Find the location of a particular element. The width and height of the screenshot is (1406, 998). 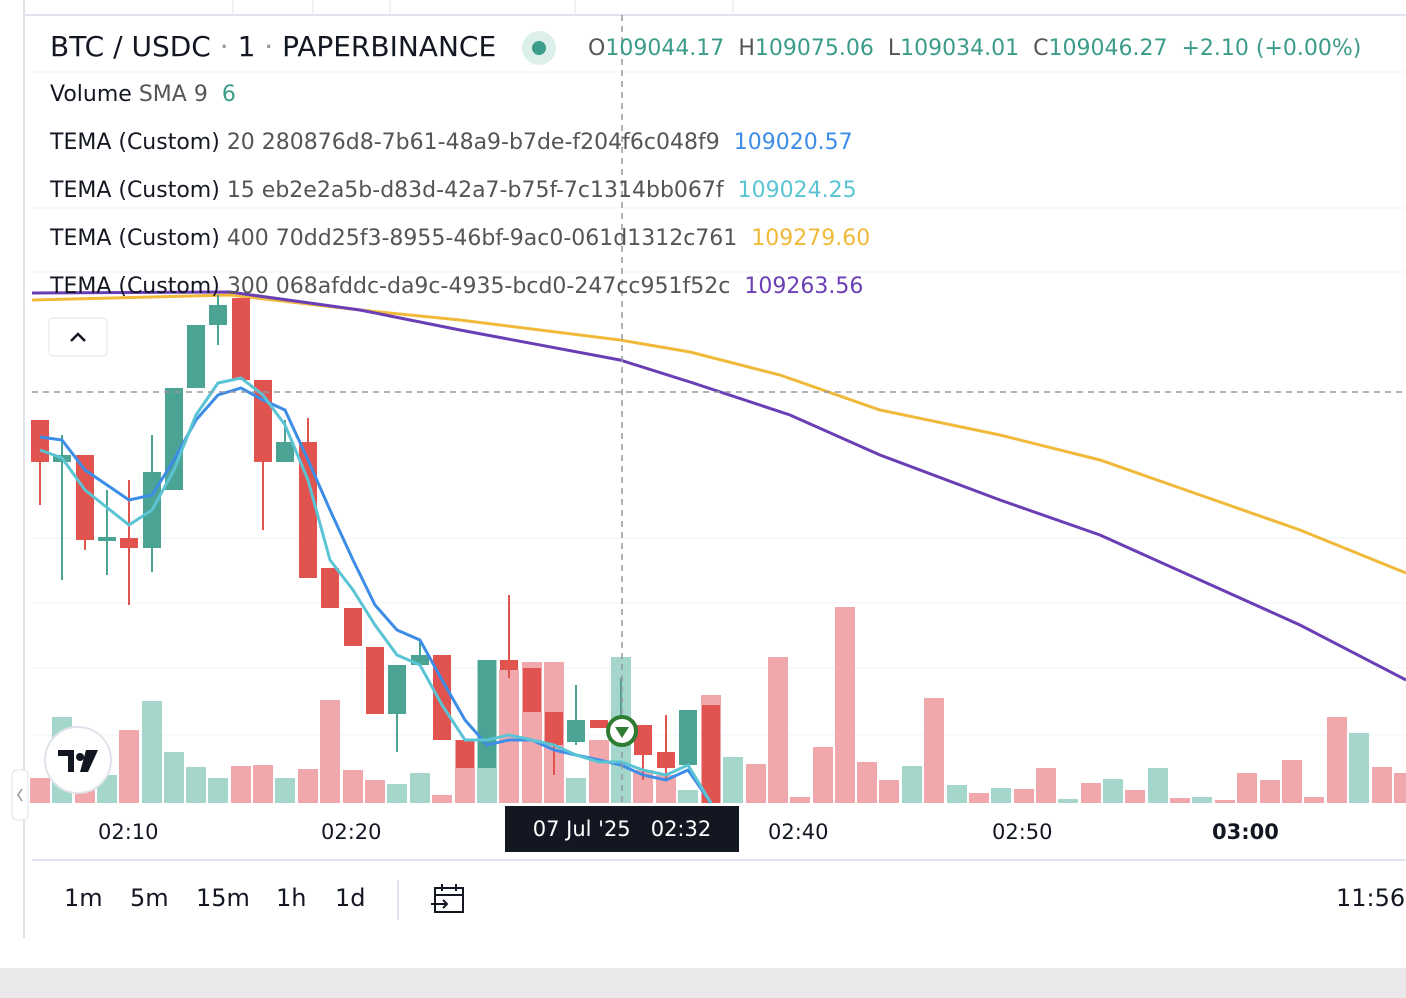

ohlc-value: 109034.01 is located at coordinates (960, 48).